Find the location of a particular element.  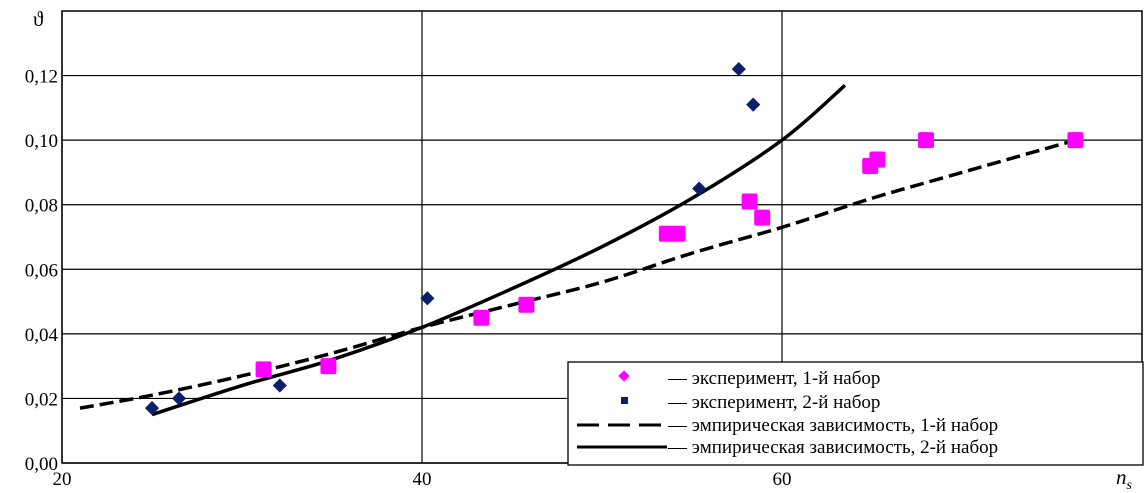

x-axis-label-sub: s is located at coordinates (1130, 485).